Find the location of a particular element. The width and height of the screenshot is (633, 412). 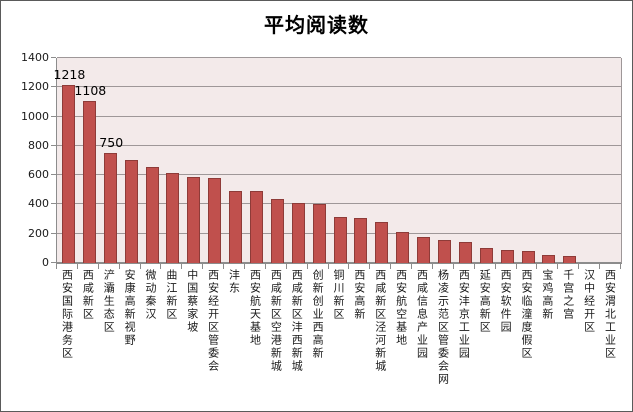

bar-value-label: 750 is located at coordinates (111, 142).